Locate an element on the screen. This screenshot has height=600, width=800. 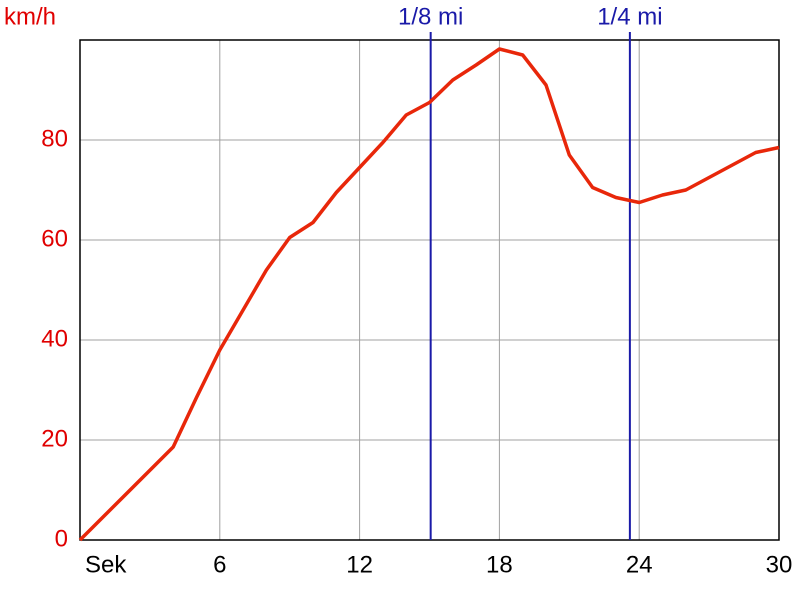
x-tick-label: Sek is located at coordinates (106, 564).